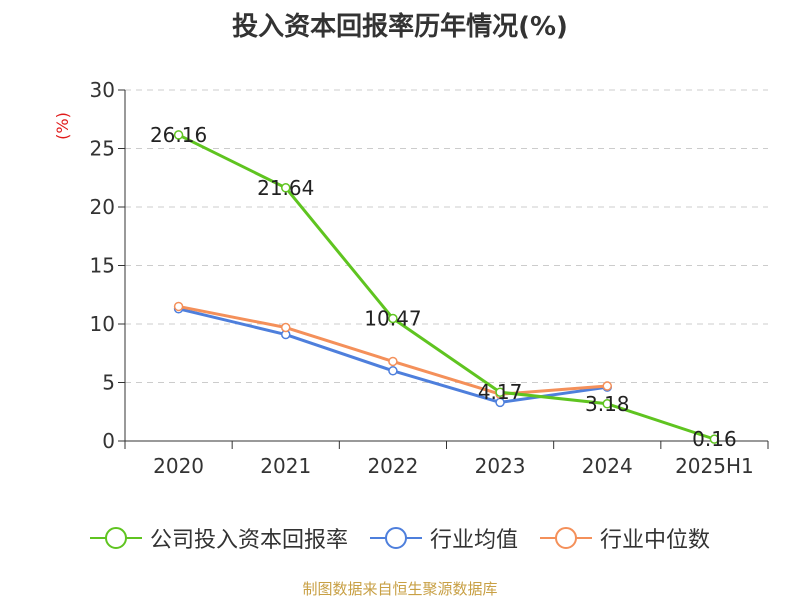 The width and height of the screenshot is (800, 600). Describe the element at coordinates (285, 466) in the screenshot. I see `x-tick-label: 2021` at that location.